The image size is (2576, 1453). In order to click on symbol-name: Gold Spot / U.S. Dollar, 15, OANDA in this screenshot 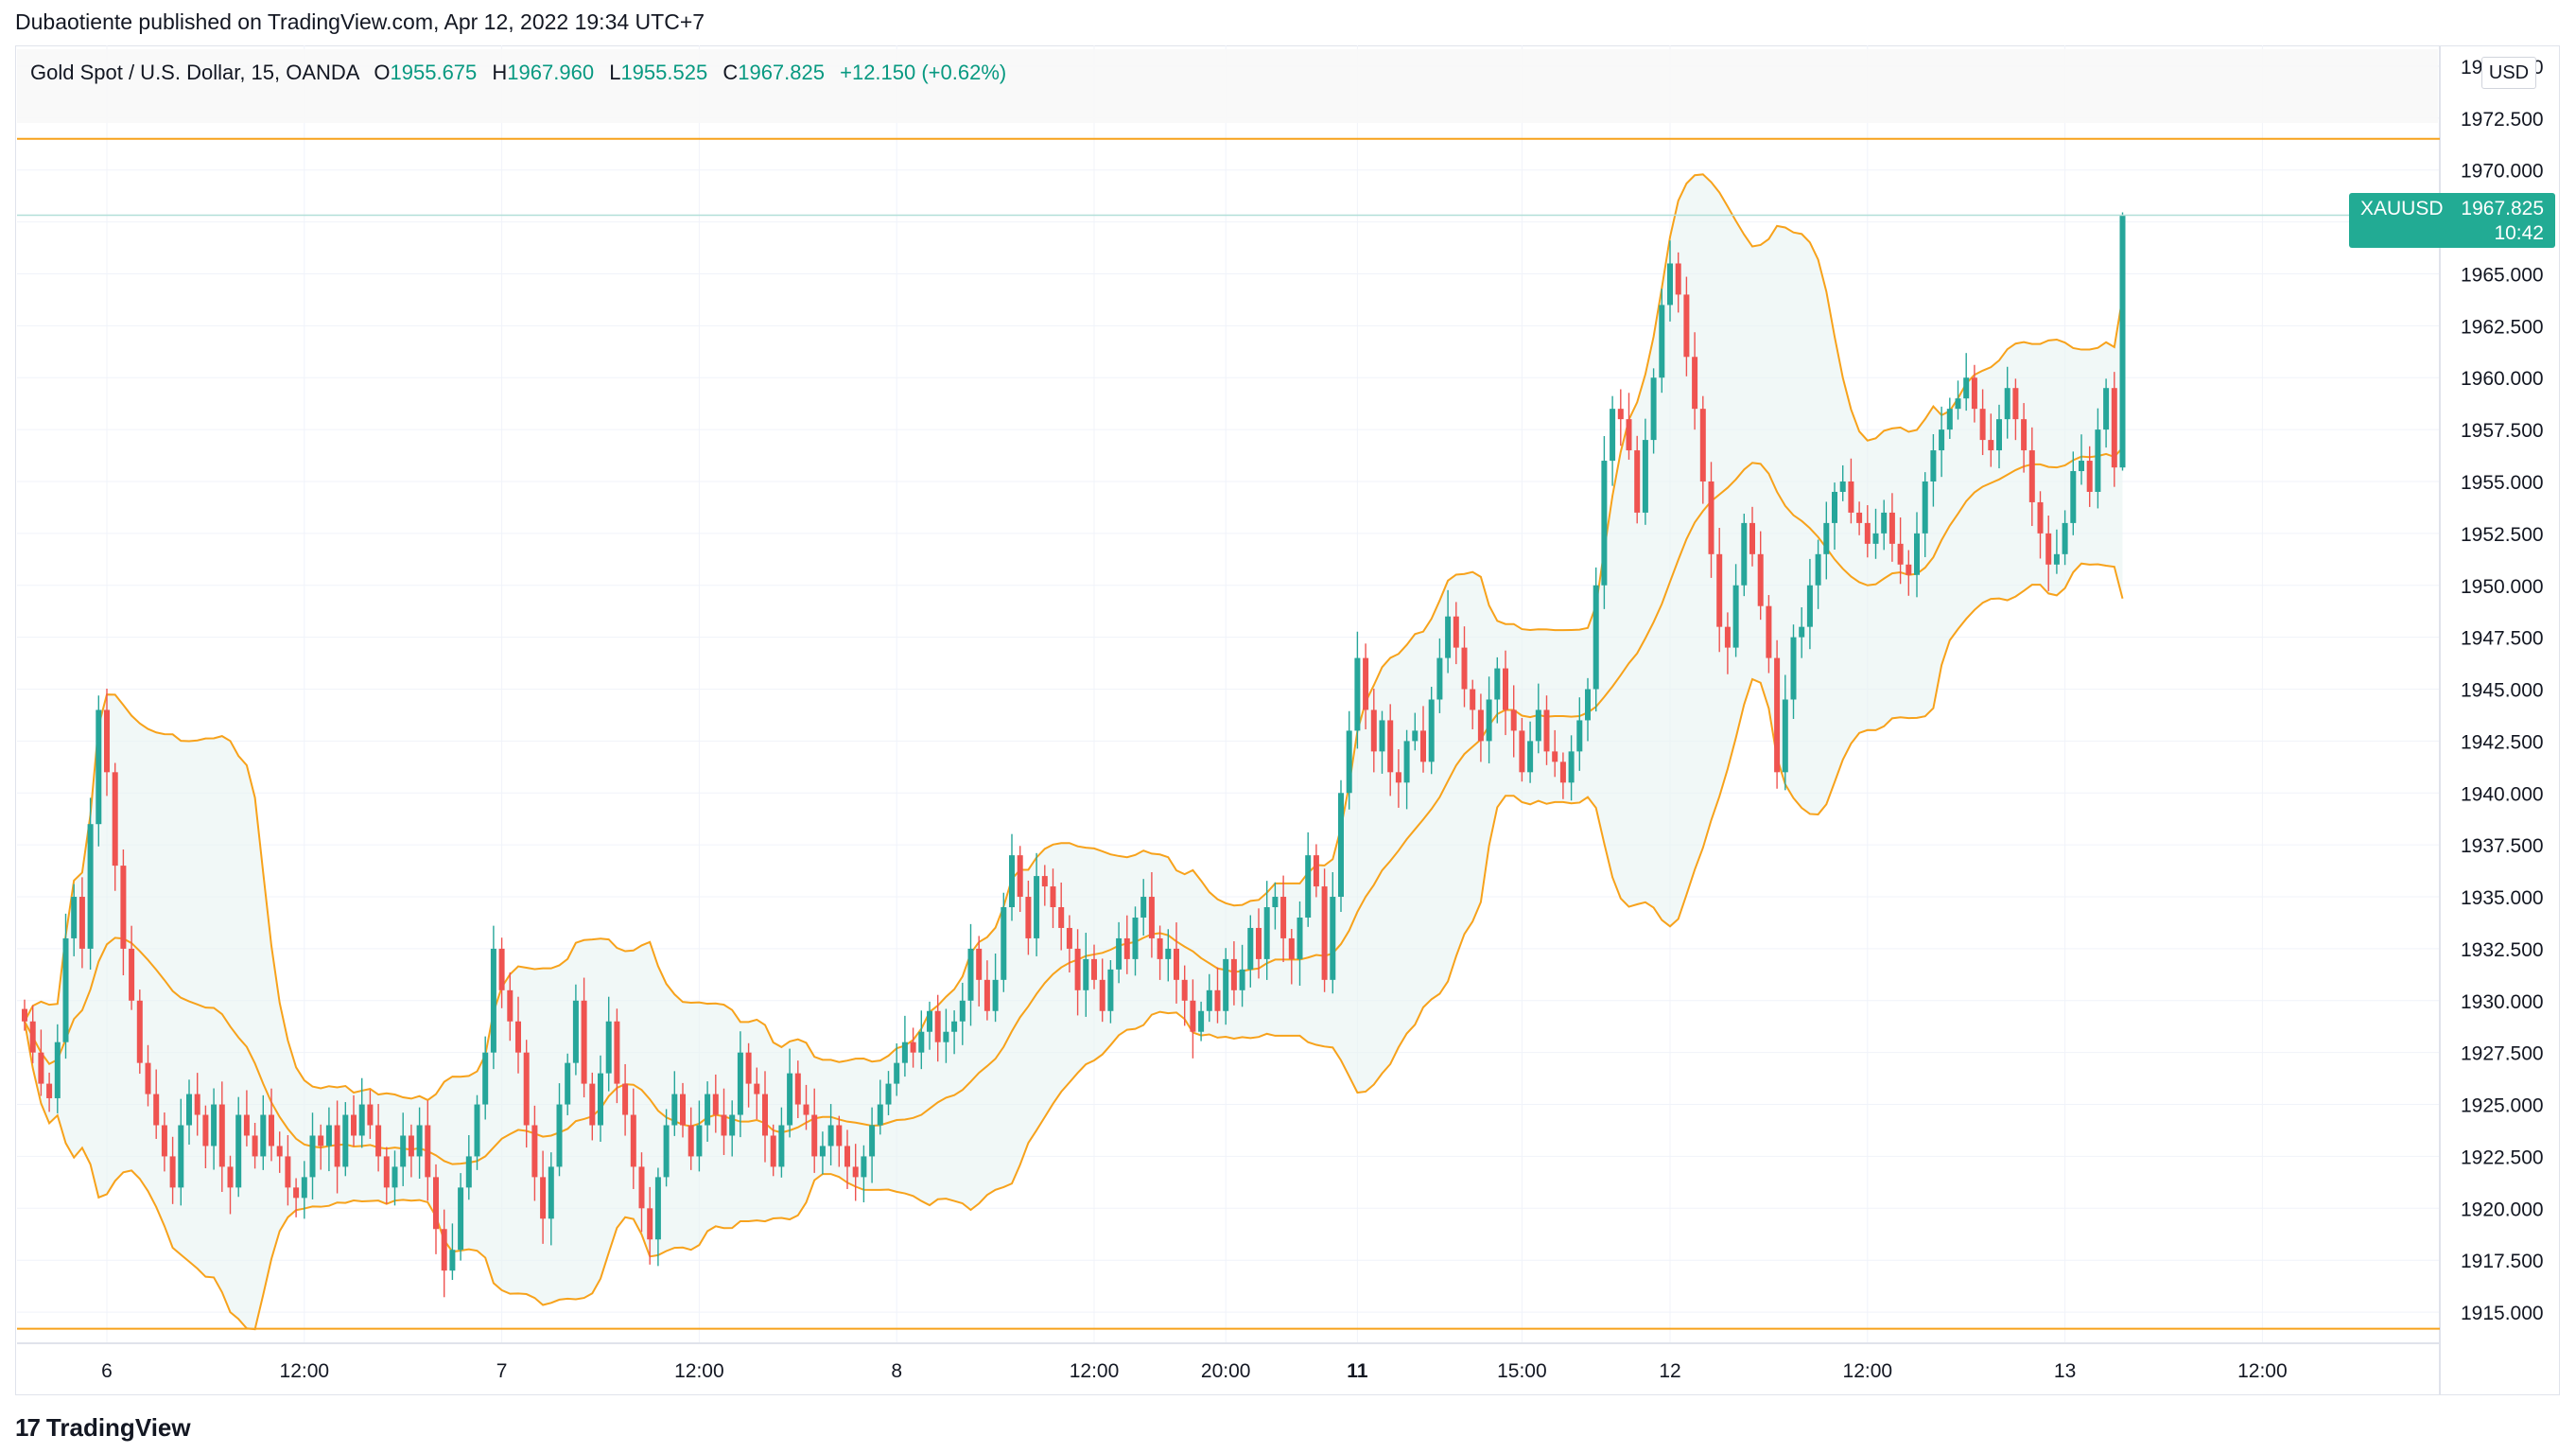, I will do `click(194, 72)`.